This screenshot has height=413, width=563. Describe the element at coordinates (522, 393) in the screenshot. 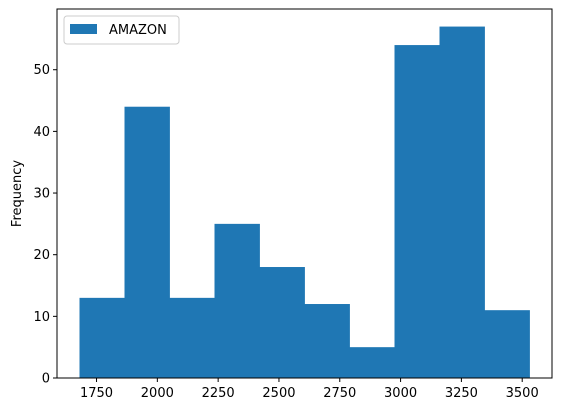

I see `x-tick-label: 3500` at that location.